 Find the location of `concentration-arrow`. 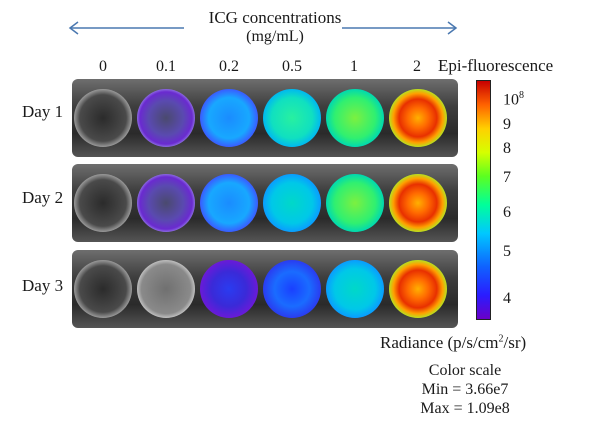

concentration-arrow is located at coordinates (263, 28).